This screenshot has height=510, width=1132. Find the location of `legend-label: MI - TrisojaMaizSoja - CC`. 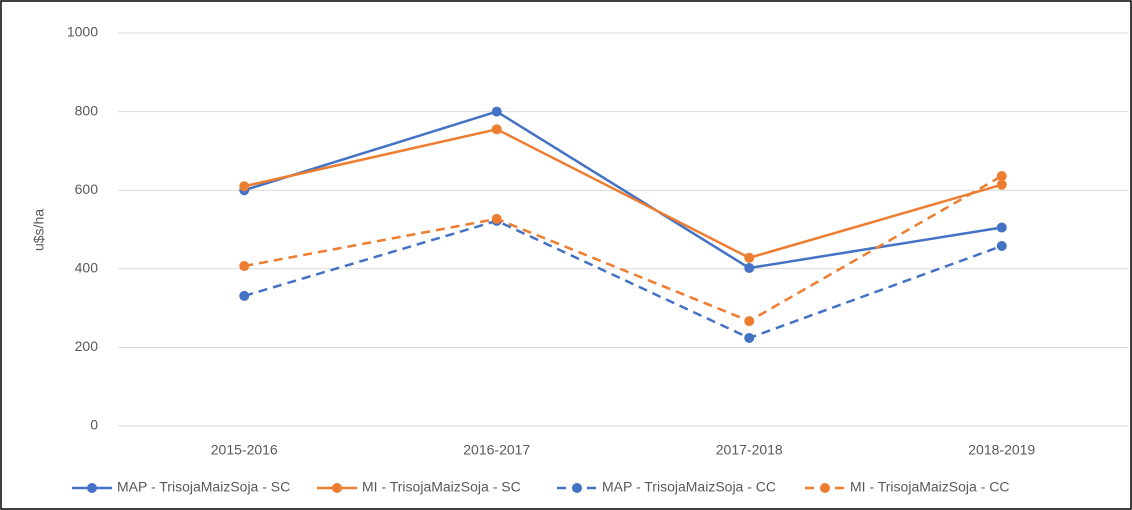

legend-label: MI - TrisojaMaizSoja - CC is located at coordinates (929, 487).